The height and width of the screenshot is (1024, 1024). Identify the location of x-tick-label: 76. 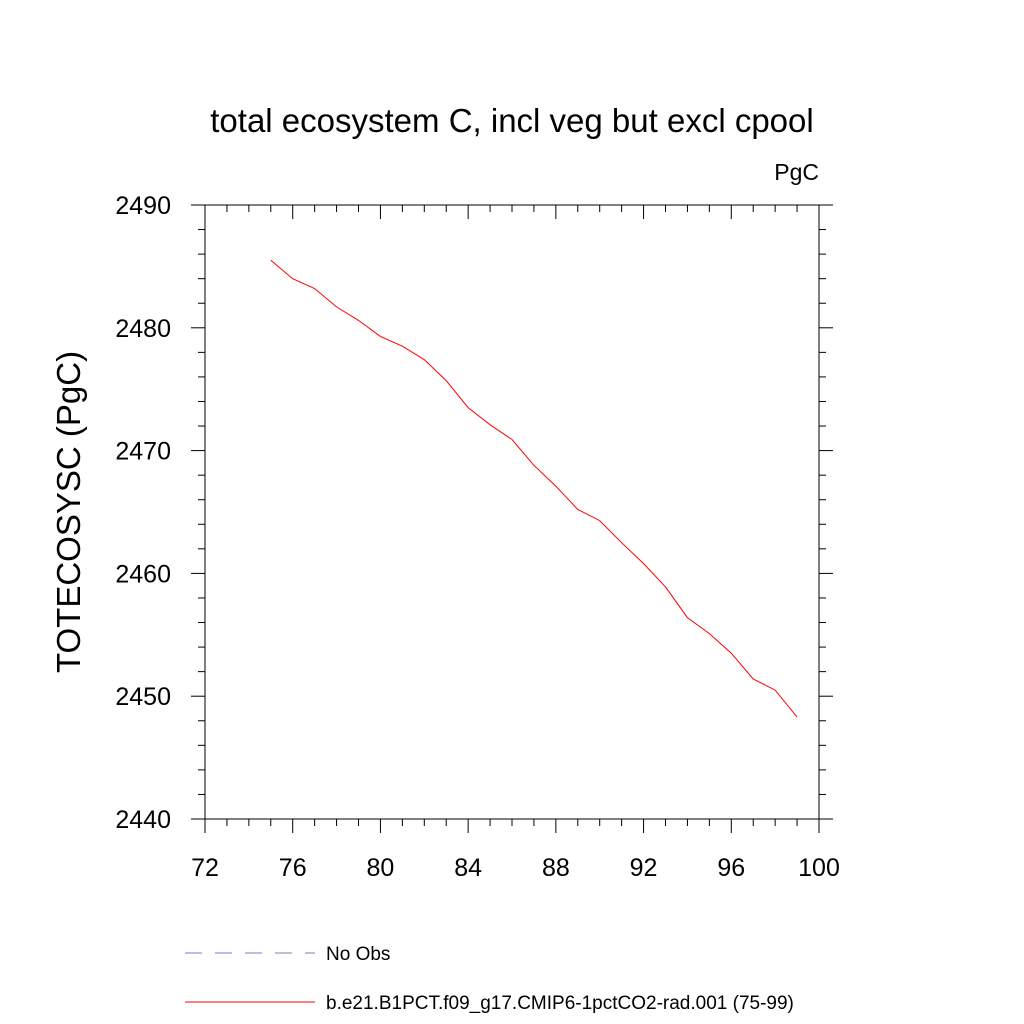
(293, 868).